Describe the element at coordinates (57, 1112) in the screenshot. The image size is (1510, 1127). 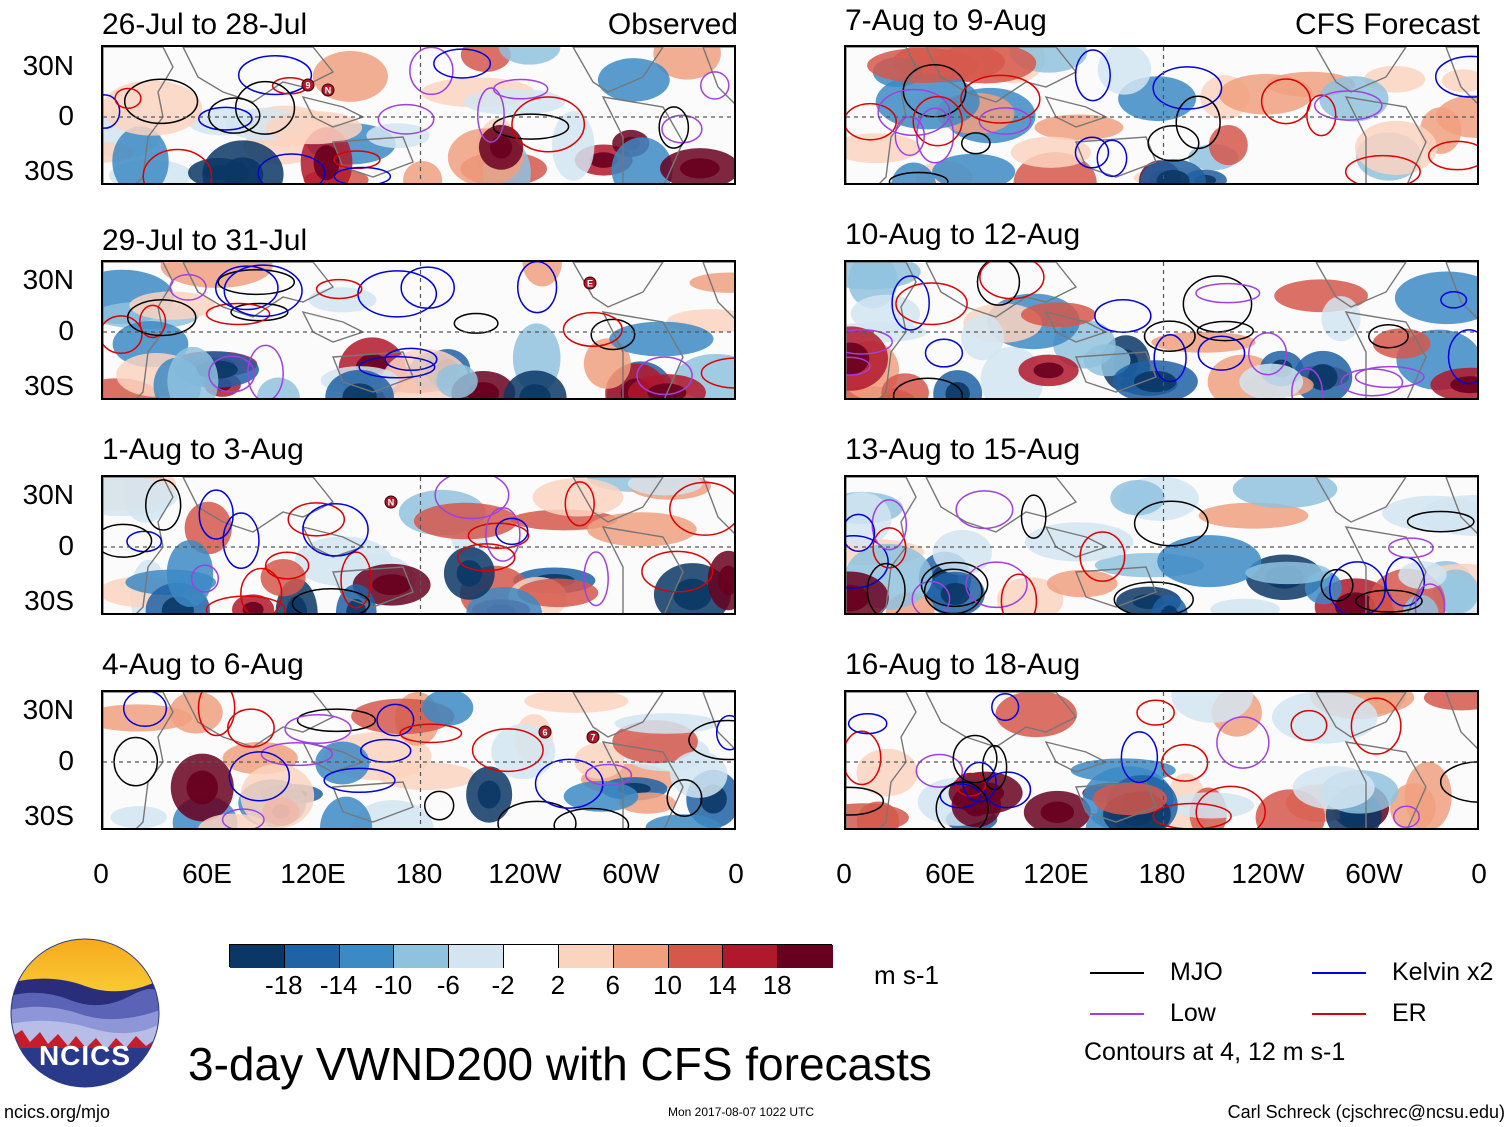
I see `footer-url: ncics.org/mjo` at that location.